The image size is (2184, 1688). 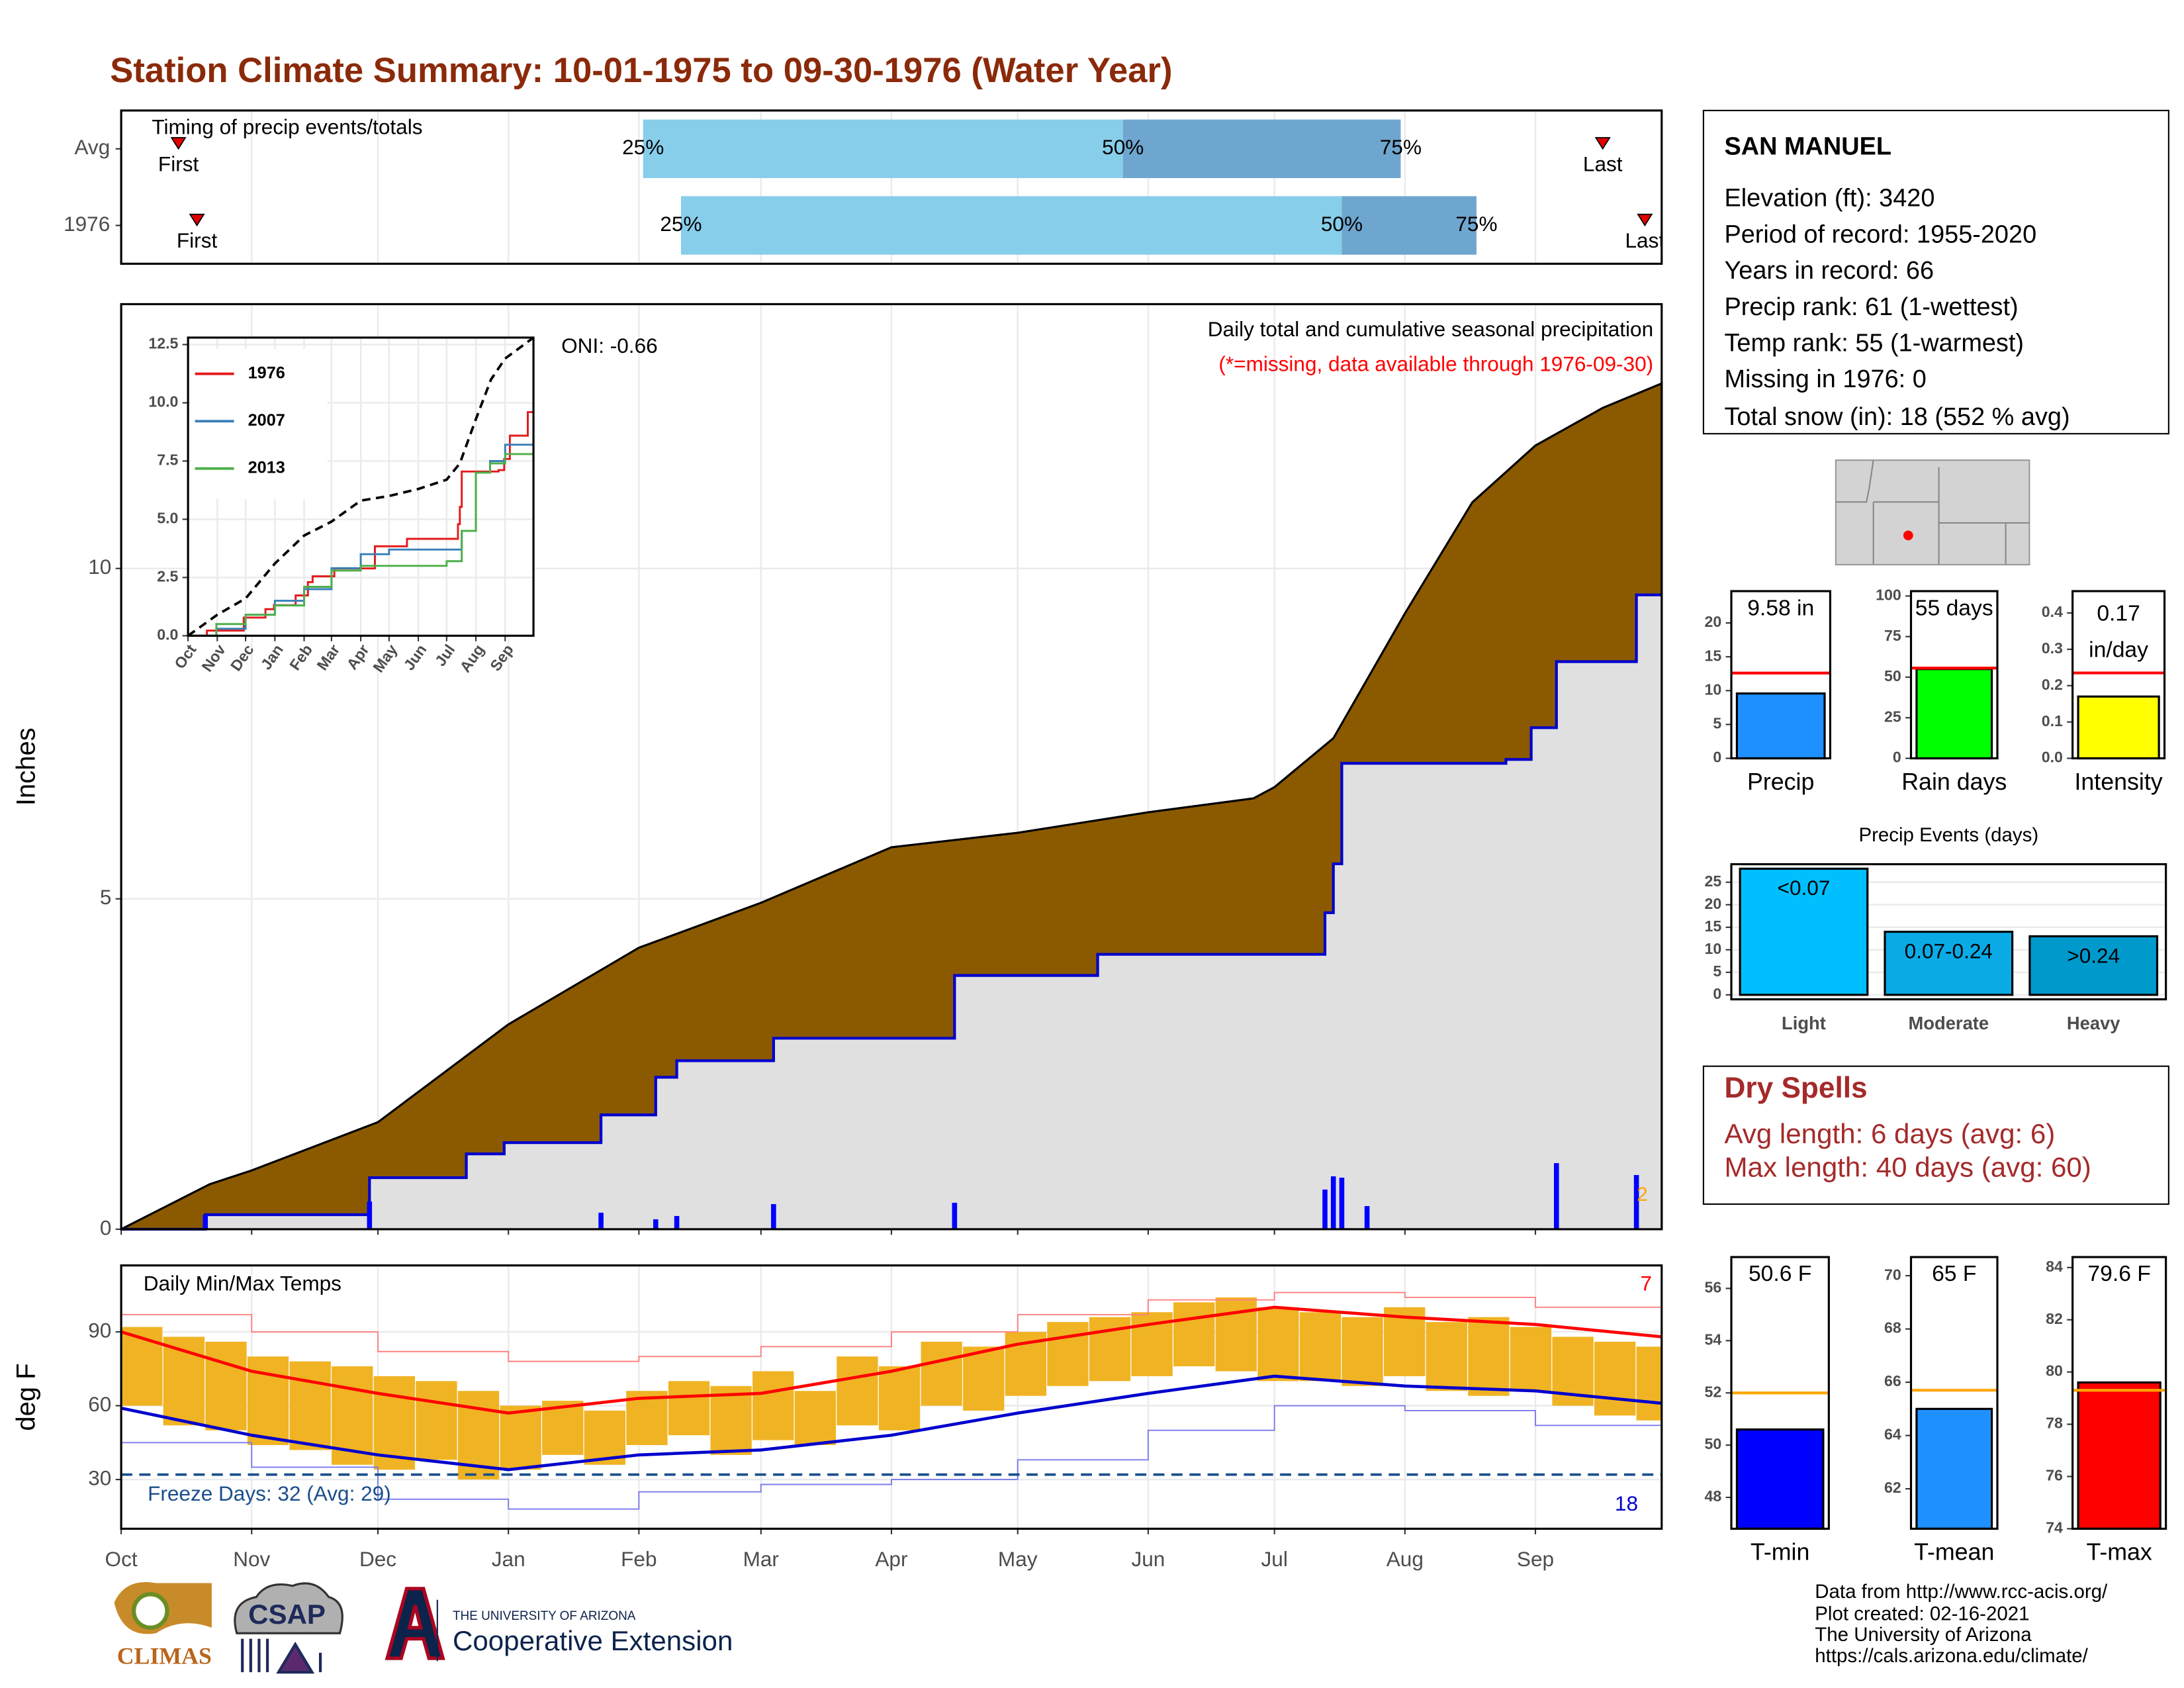 What do you see at coordinates (287, 1614) in the screenshot?
I see `csap-logo-text: CSAP` at bounding box center [287, 1614].